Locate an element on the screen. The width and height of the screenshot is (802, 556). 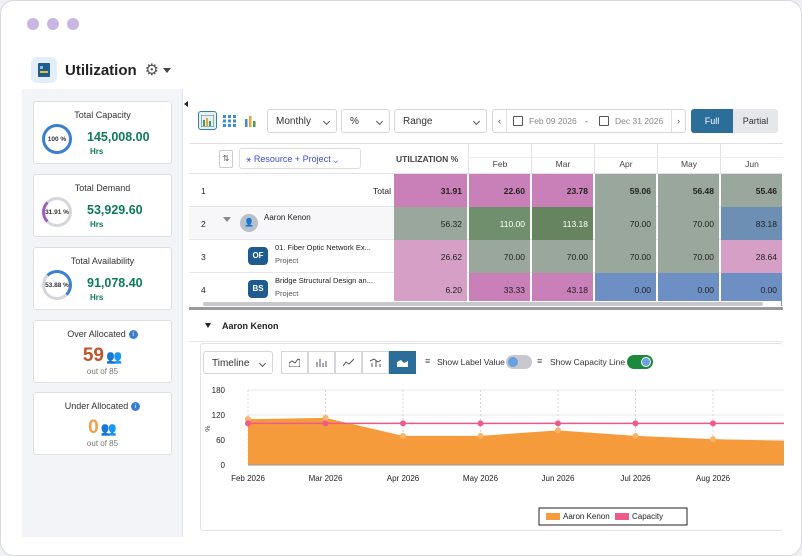
utilization-cell: 6.20 is located at coordinates (430, 289).